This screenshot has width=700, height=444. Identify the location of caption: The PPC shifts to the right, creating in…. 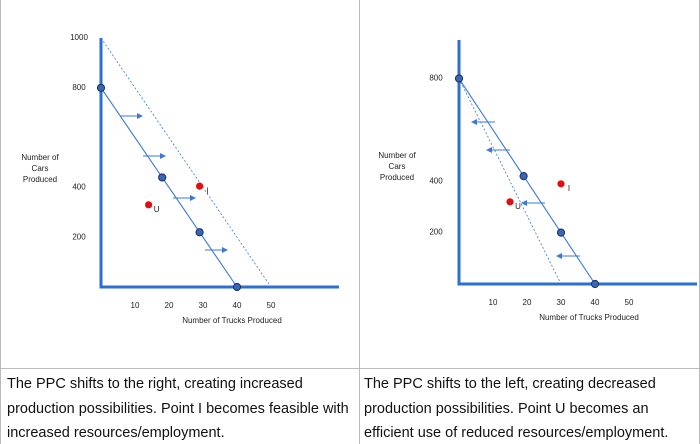
(178, 408).